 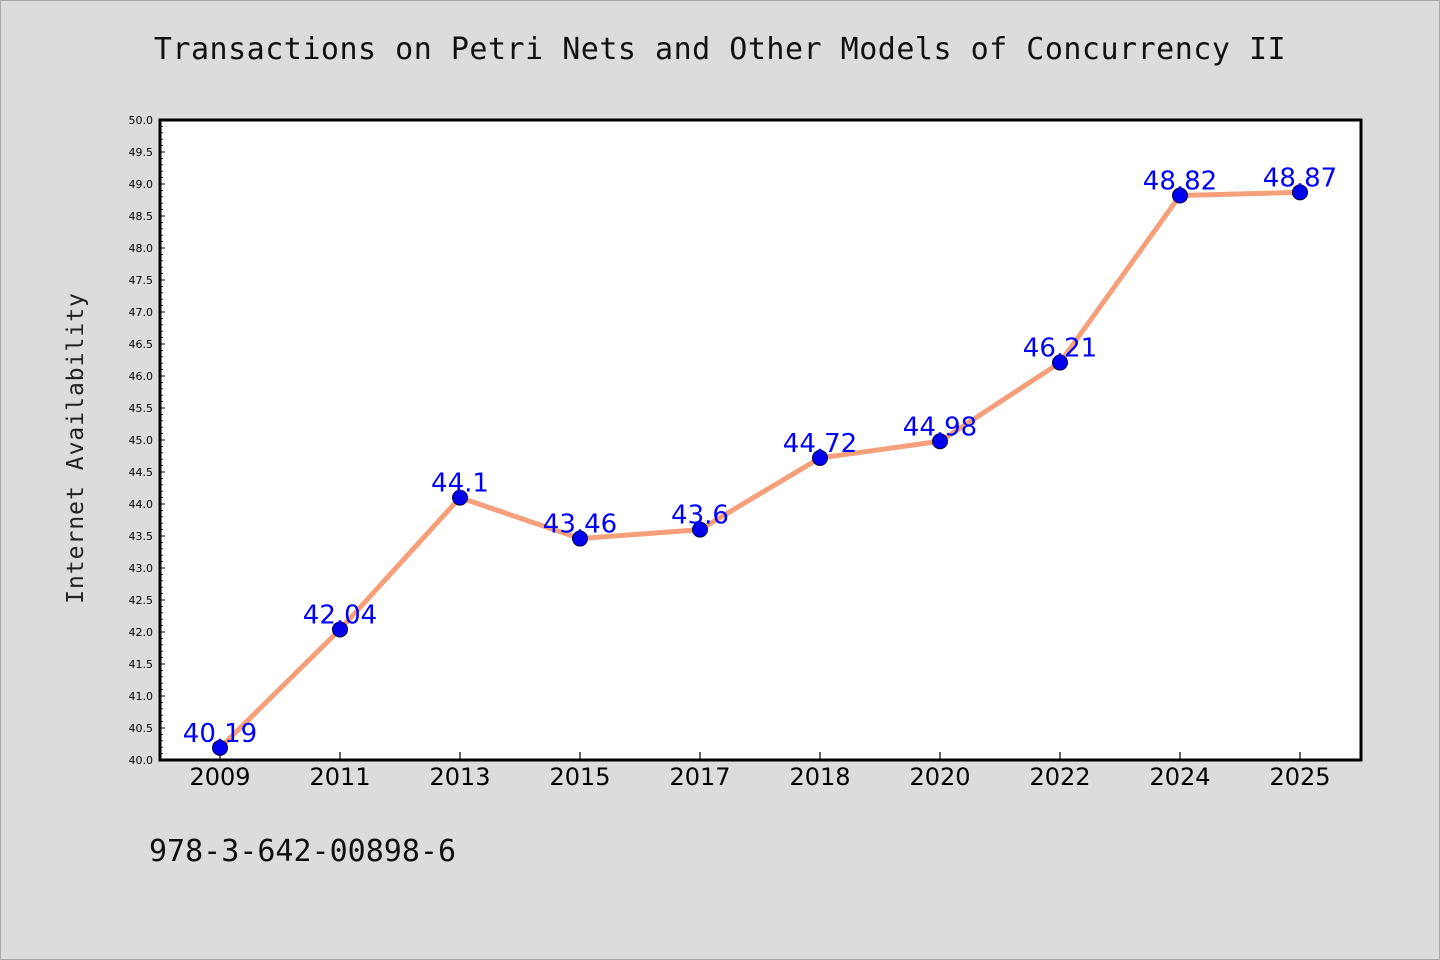 What do you see at coordinates (141, 120) in the screenshot?
I see `y-tick-label-20: 50.0` at bounding box center [141, 120].